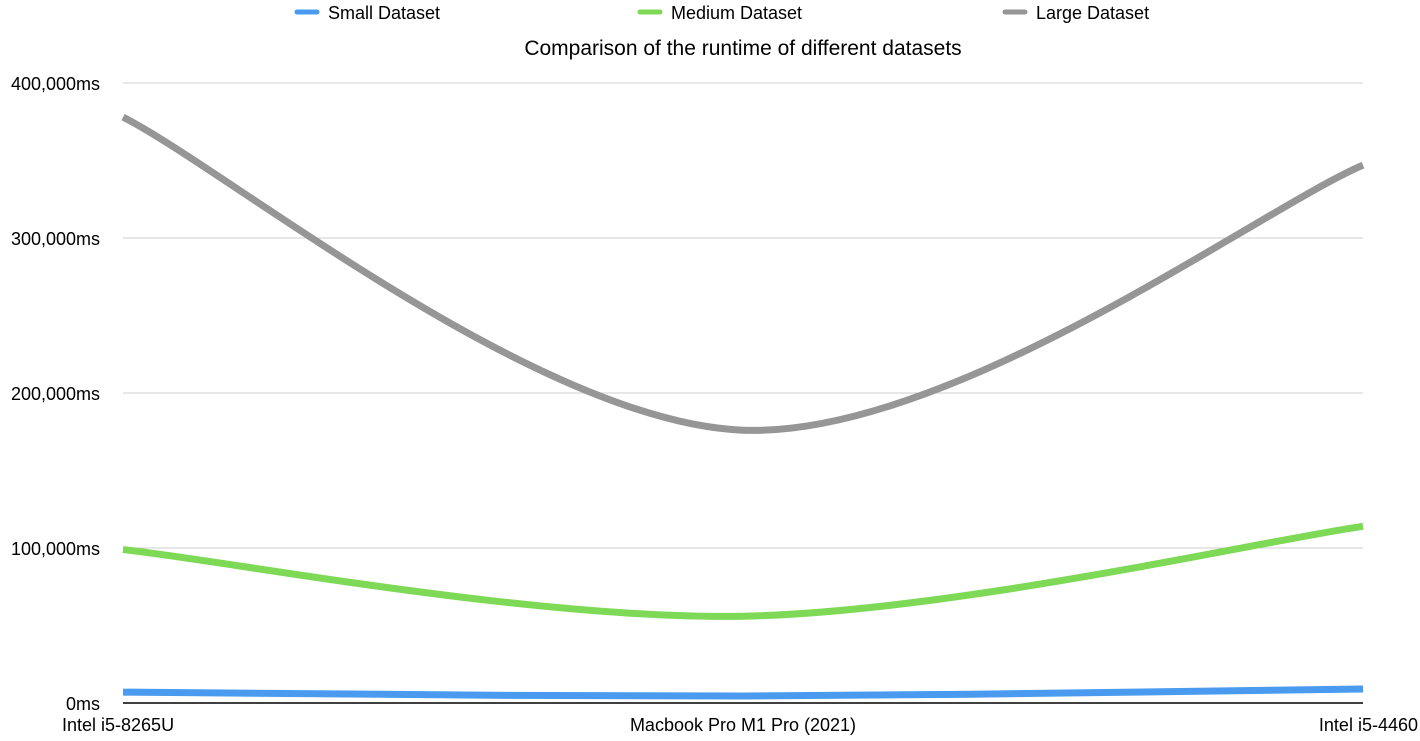 The width and height of the screenshot is (1420, 741). I want to click on legend-label: Small Dataset, so click(384, 13).